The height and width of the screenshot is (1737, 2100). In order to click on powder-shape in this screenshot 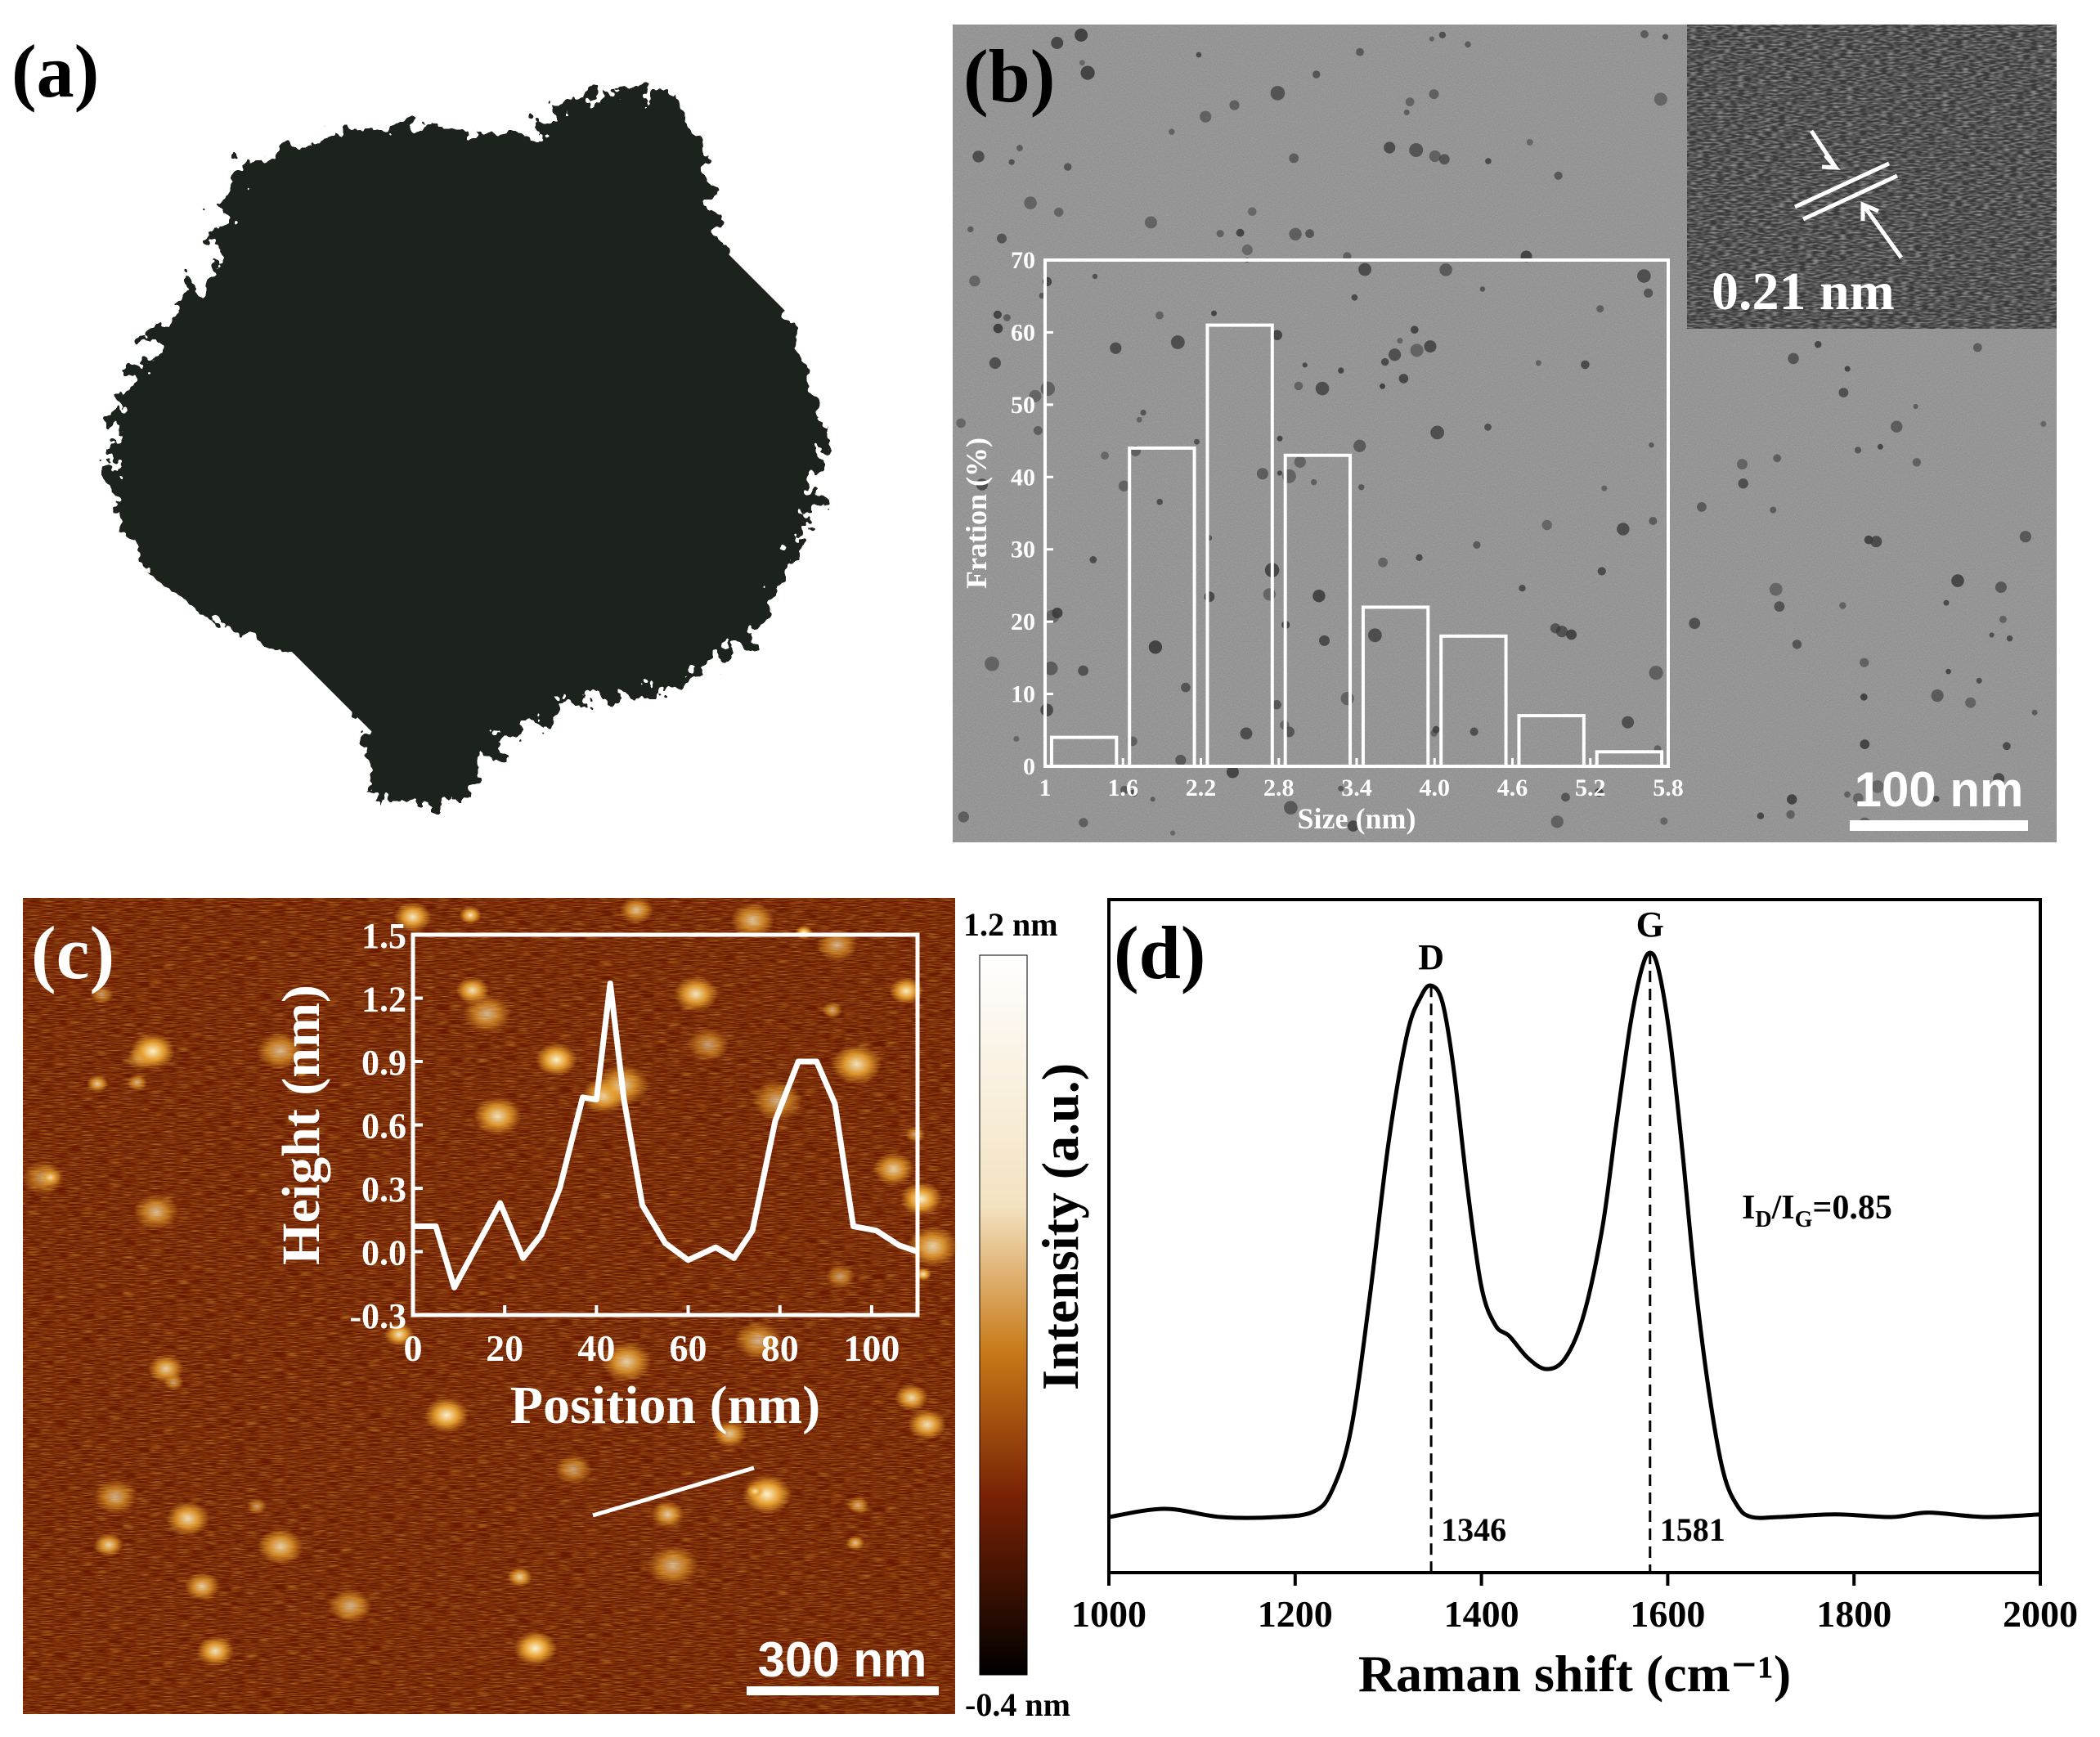, I will do `click(466, 445)`.